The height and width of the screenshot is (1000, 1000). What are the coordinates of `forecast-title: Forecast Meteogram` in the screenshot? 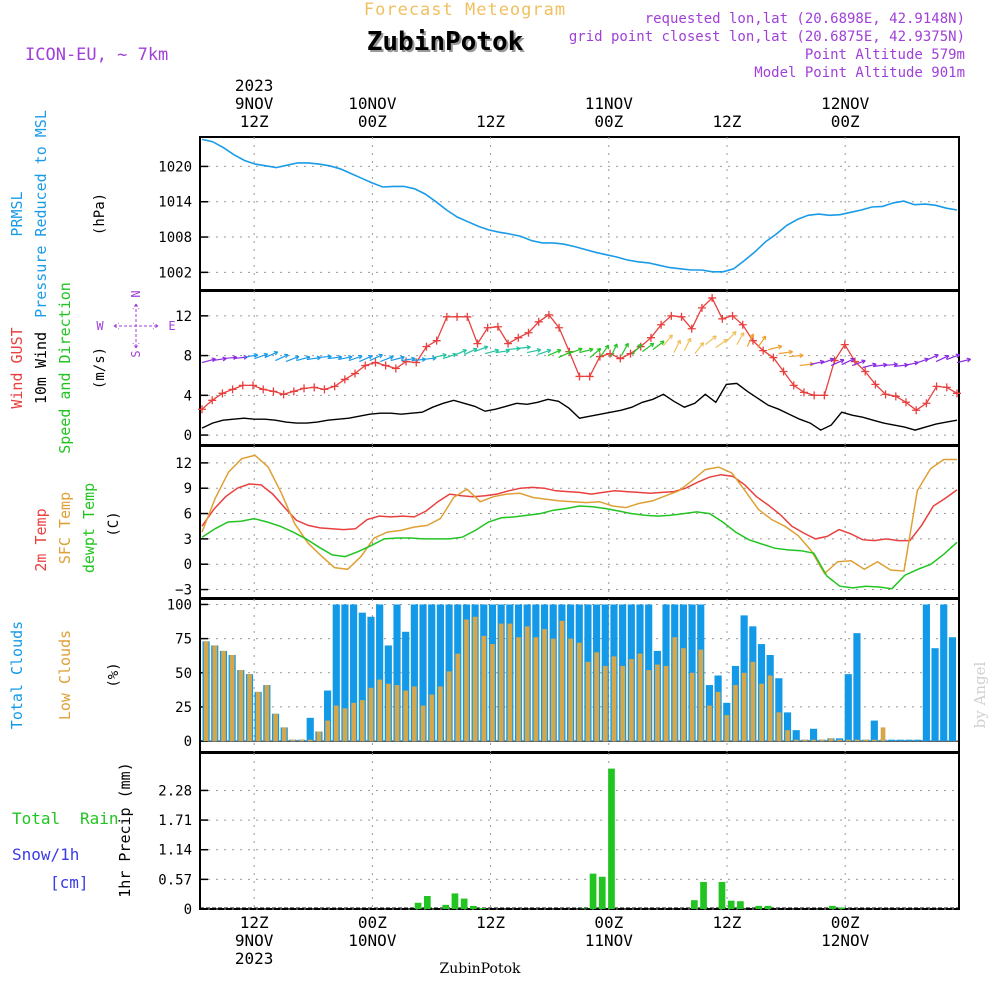 It's located at (465, 10).